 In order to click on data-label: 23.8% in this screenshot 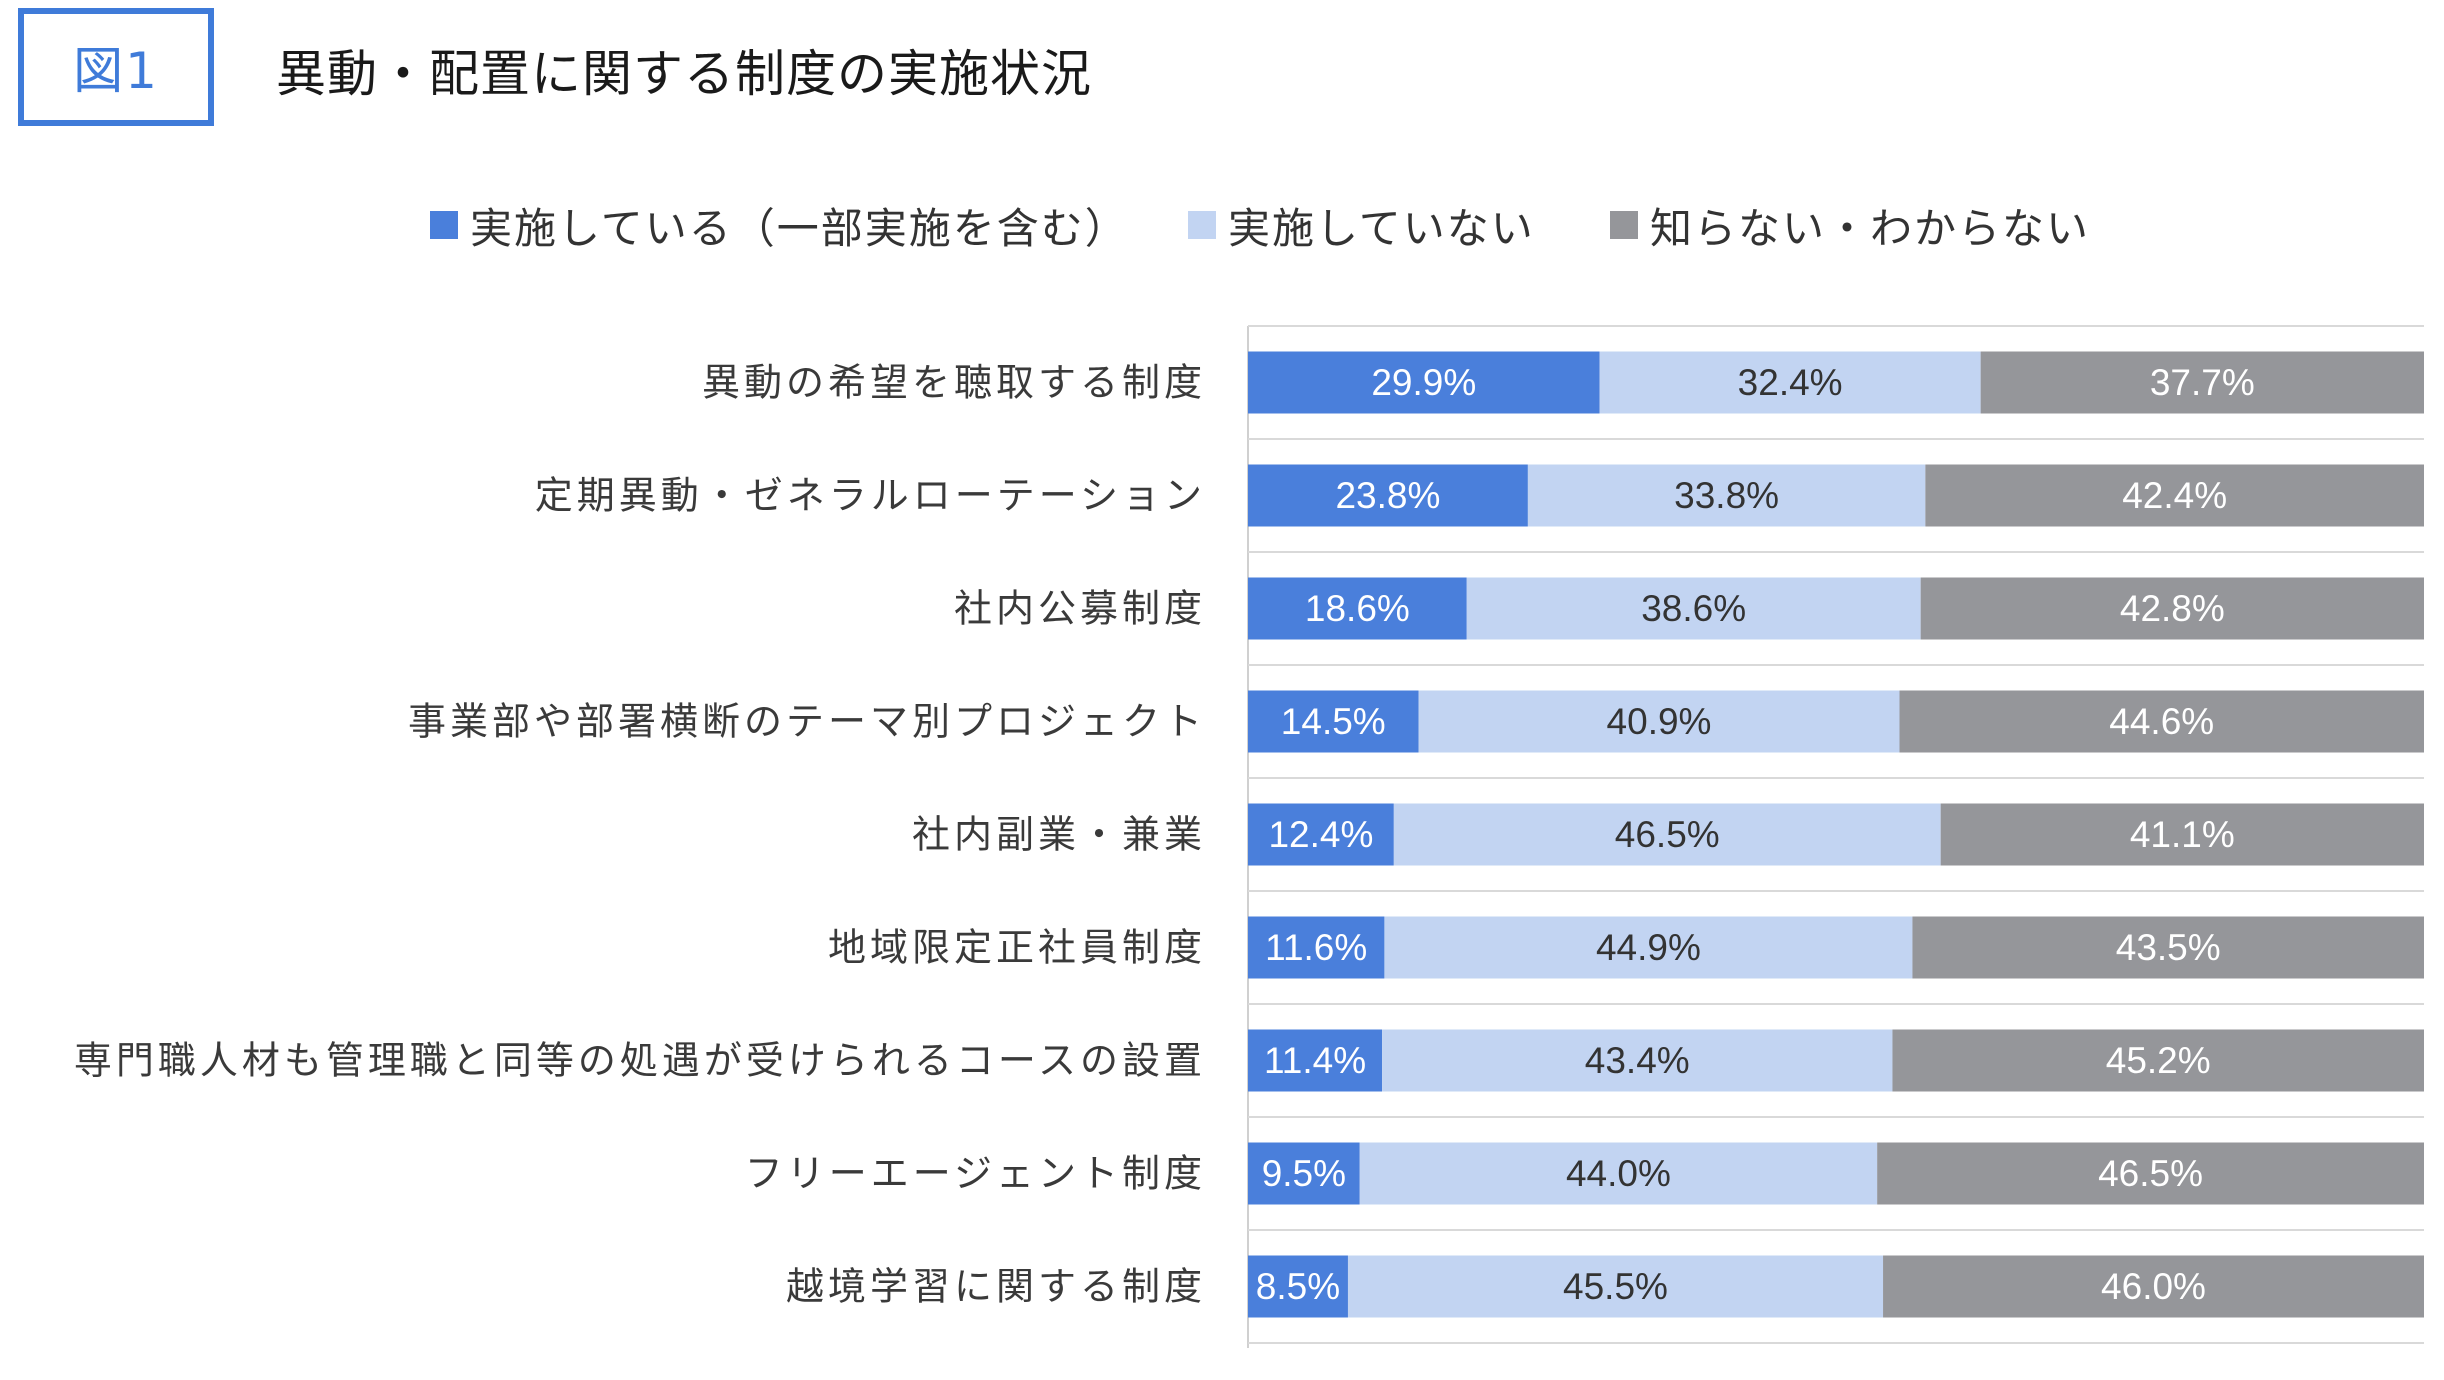, I will do `click(1387, 495)`.